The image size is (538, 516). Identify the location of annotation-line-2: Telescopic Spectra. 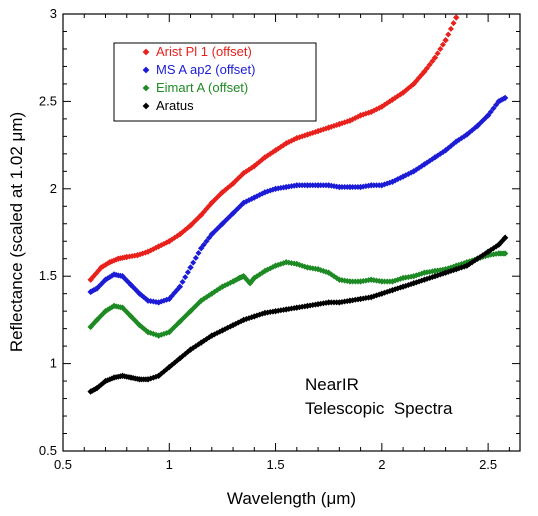
(379, 408).